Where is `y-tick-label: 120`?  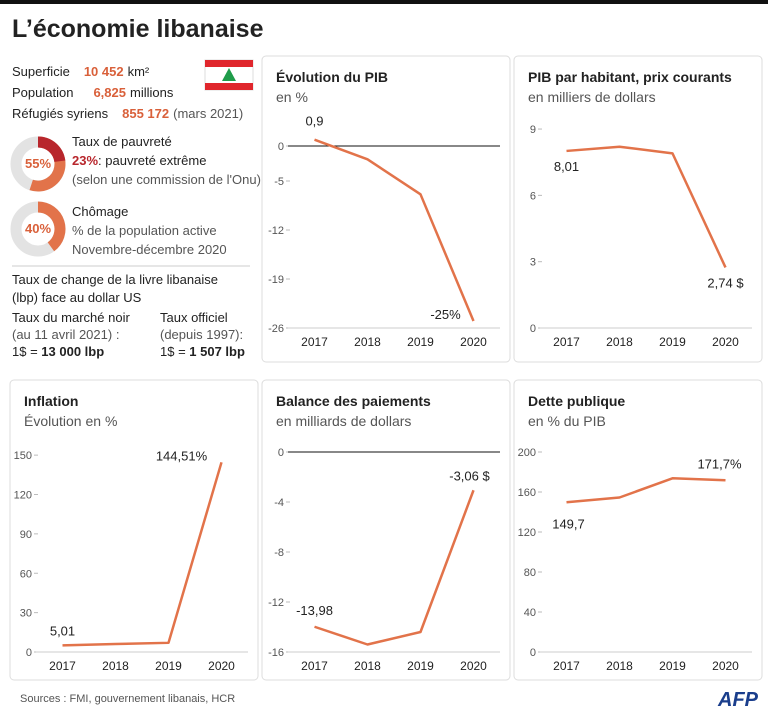
y-tick-label: 120 is located at coordinates (527, 533).